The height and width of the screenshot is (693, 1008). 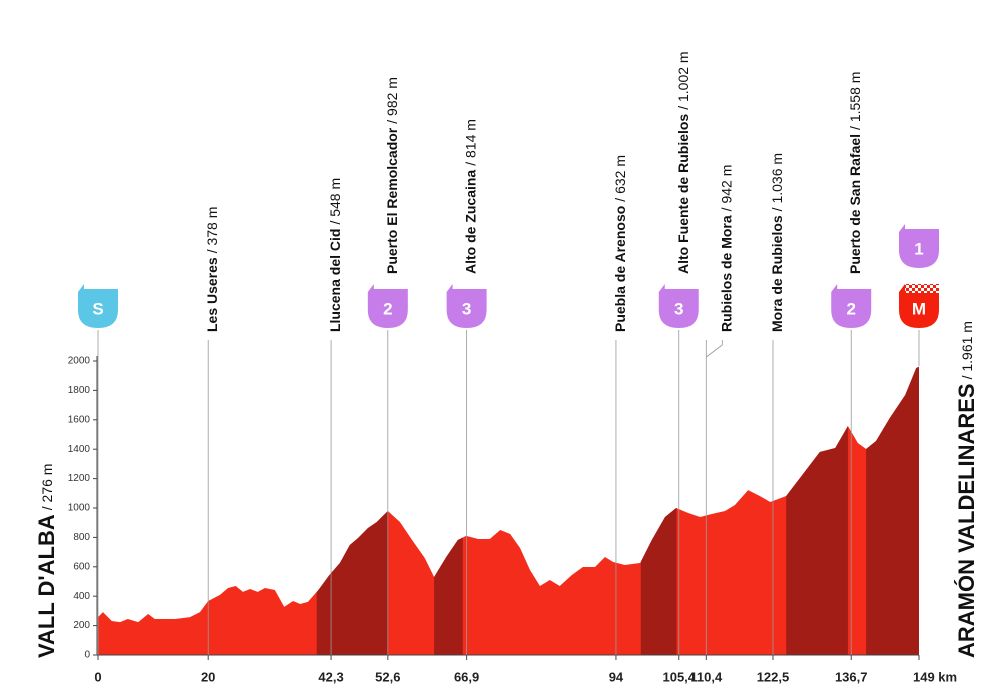 What do you see at coordinates (212, 294) in the screenshot?
I see `waypoint-name: Les Useres` at bounding box center [212, 294].